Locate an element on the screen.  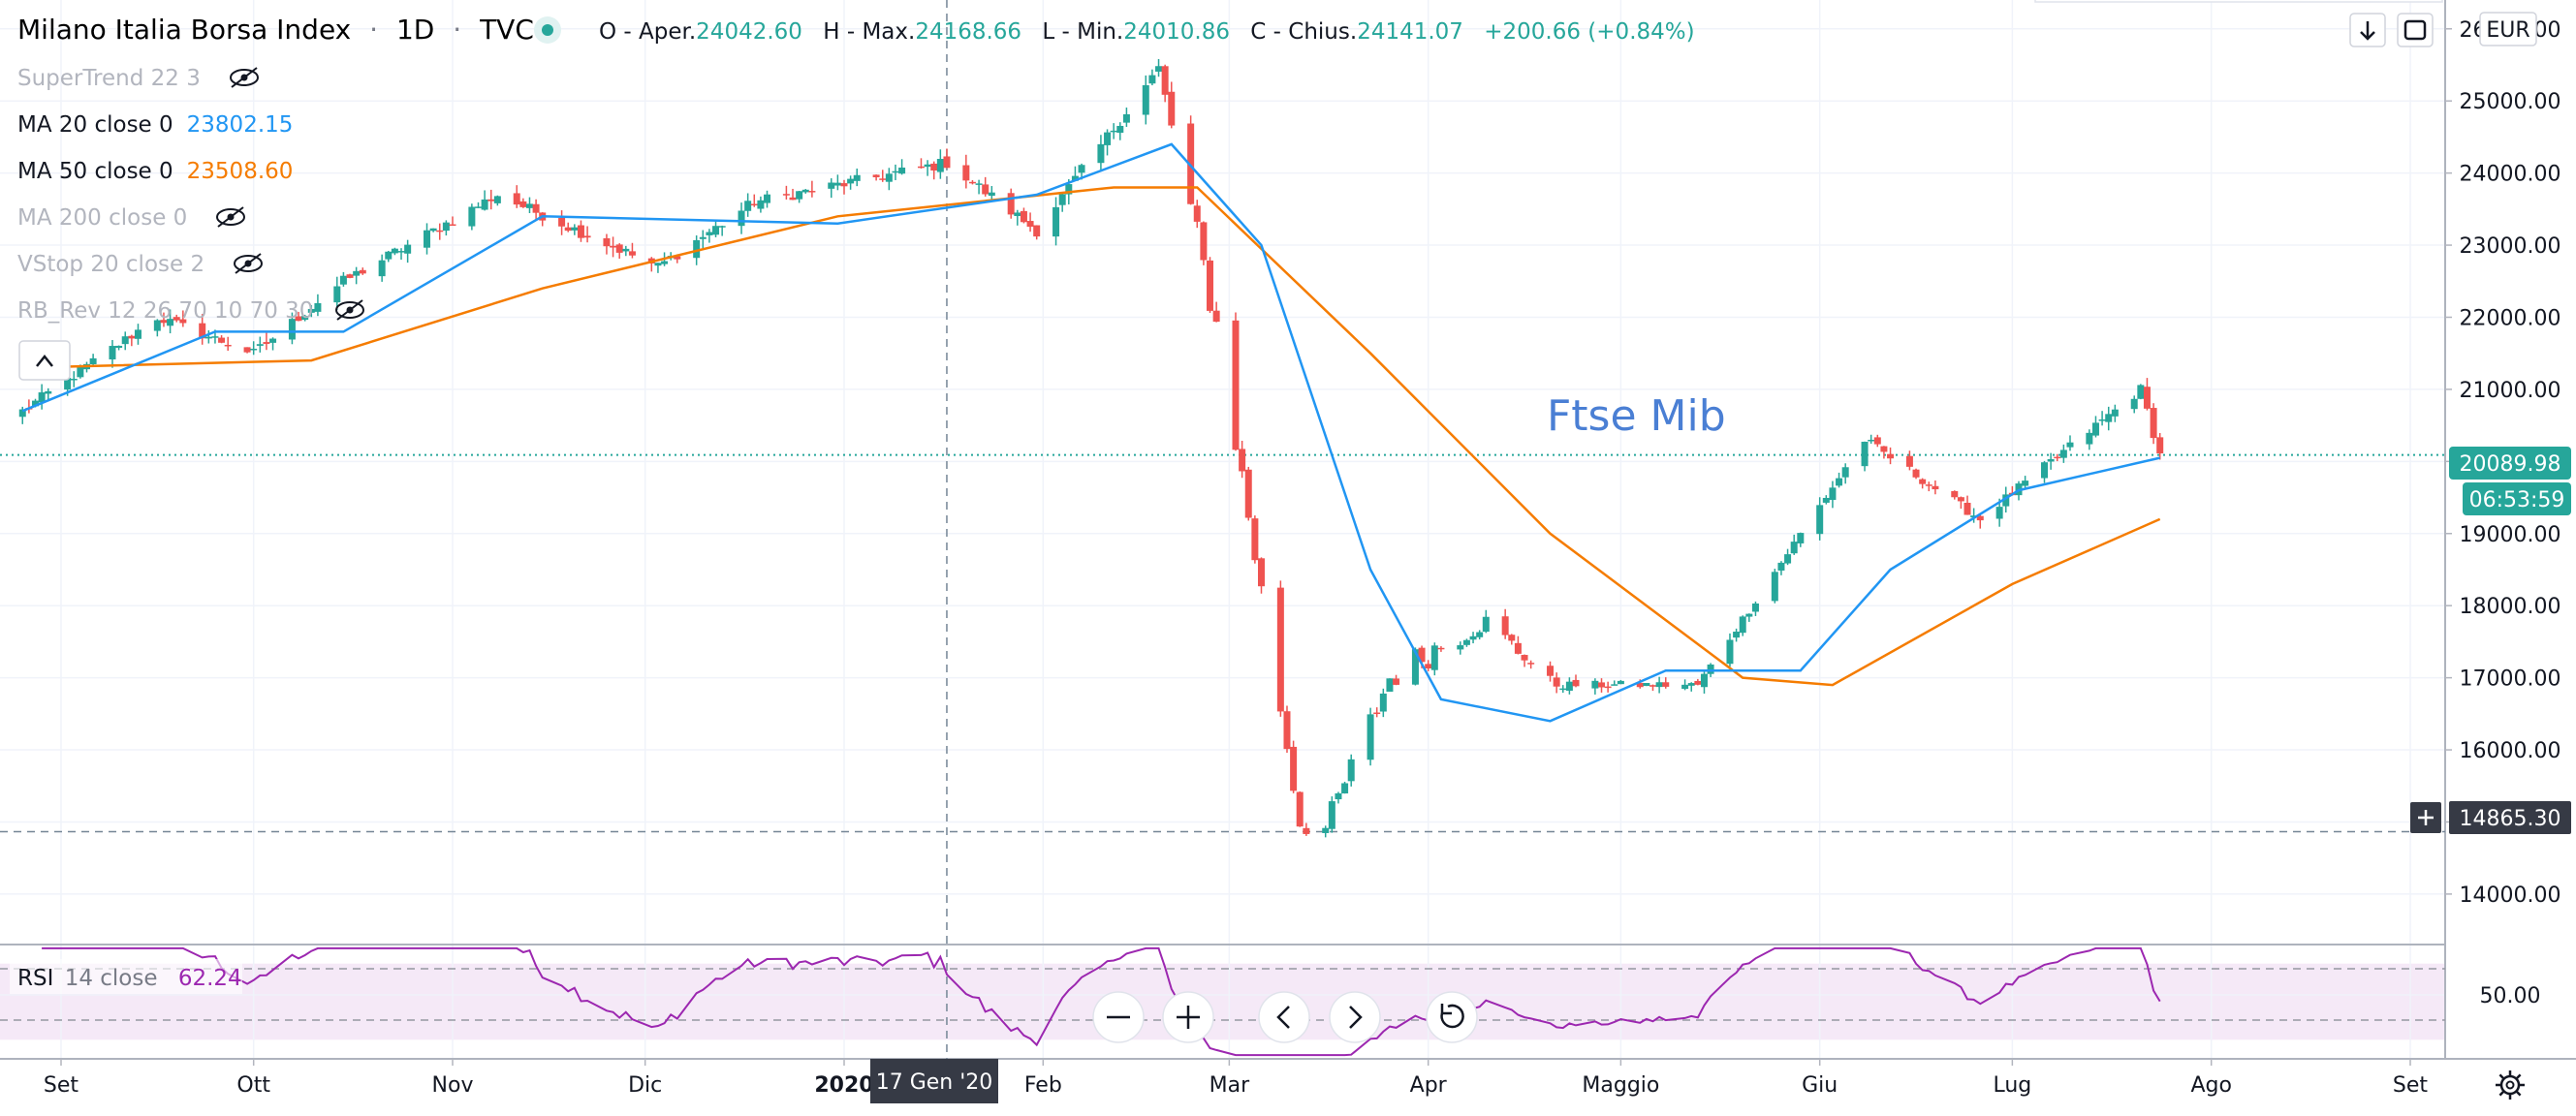
time-tick-label: Ago is located at coordinates (2210, 1085).